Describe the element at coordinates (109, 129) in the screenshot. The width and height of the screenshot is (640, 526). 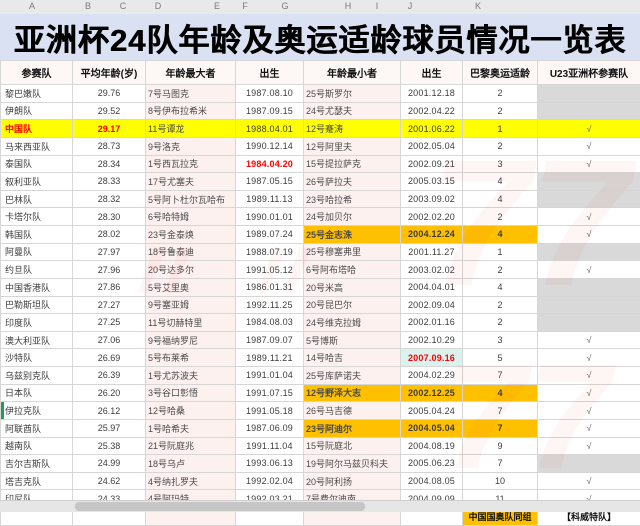
I see `cell-avg-age: 29.17` at that location.